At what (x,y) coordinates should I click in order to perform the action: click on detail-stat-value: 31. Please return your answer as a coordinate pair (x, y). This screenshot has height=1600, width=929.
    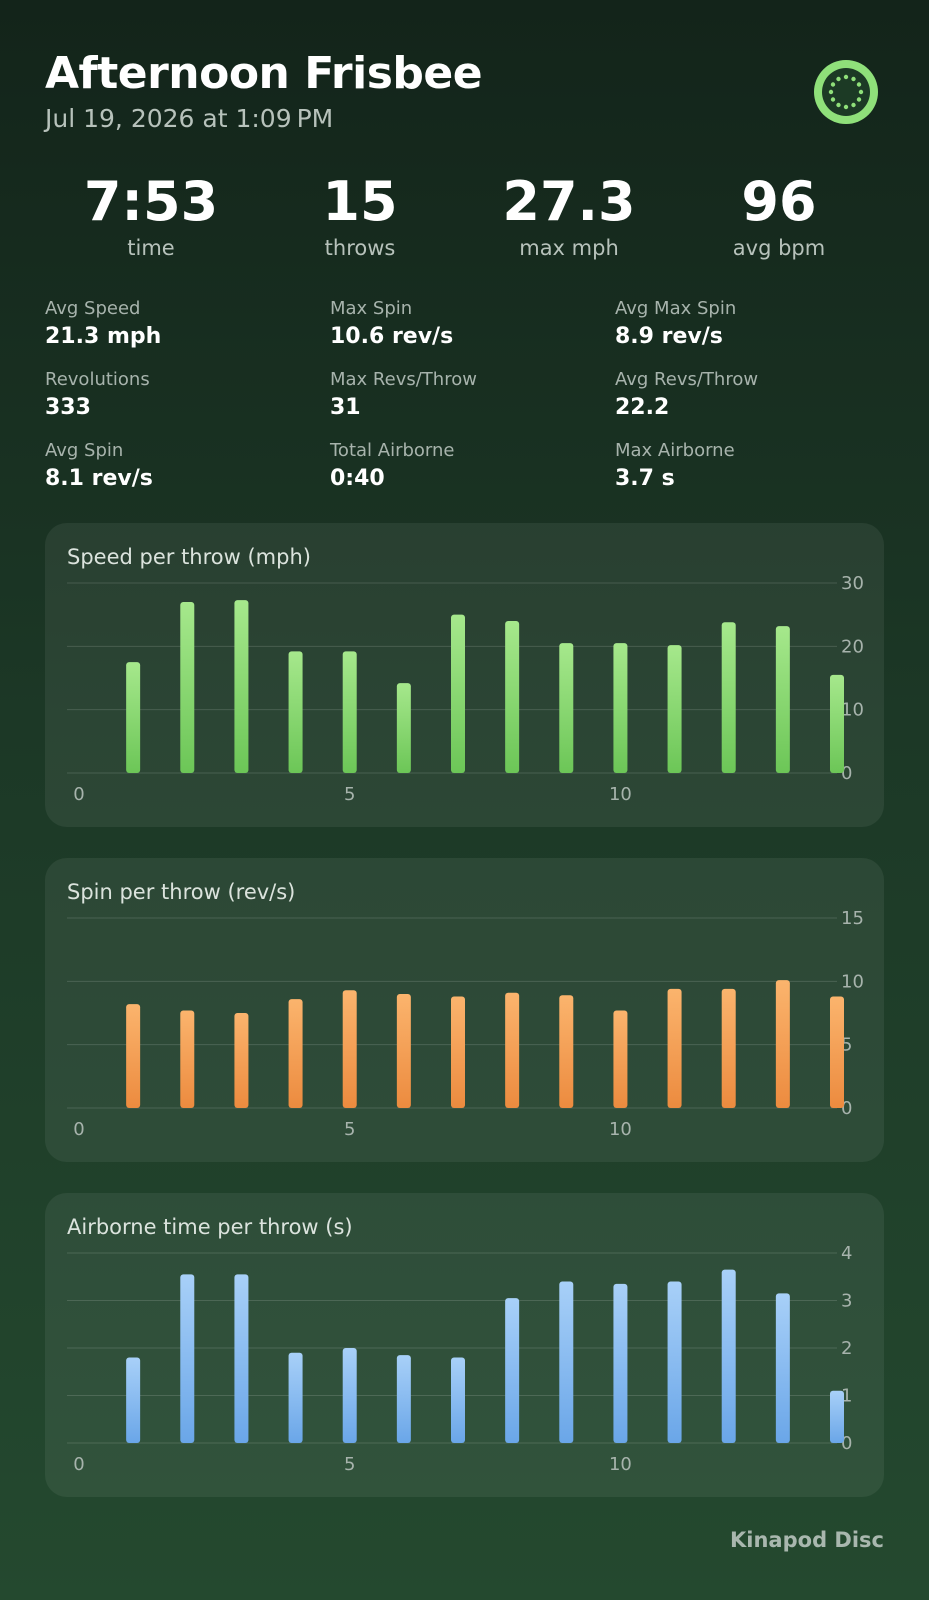
    Looking at the image, I should click on (345, 407).